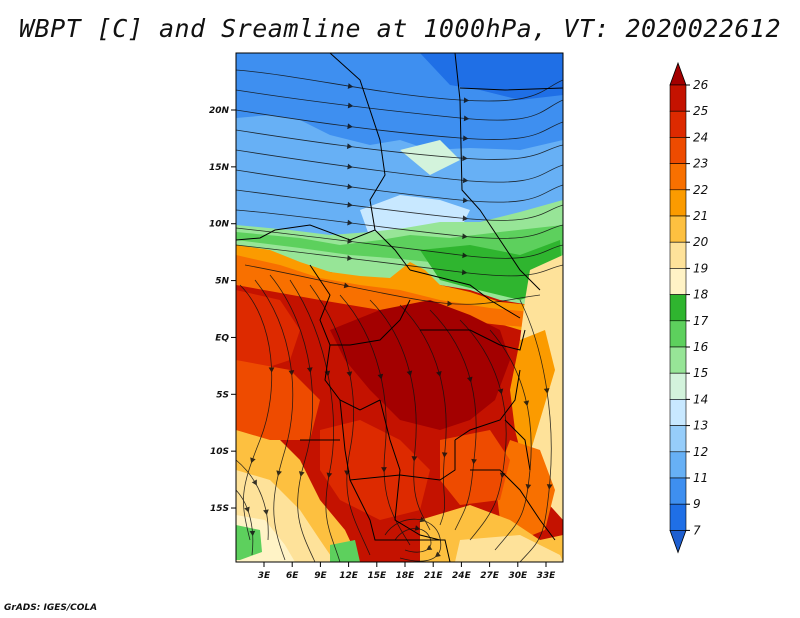 This screenshot has width=800, height=618. Describe the element at coordinates (701, 85) in the screenshot. I see `colorbar-label: 26` at that location.